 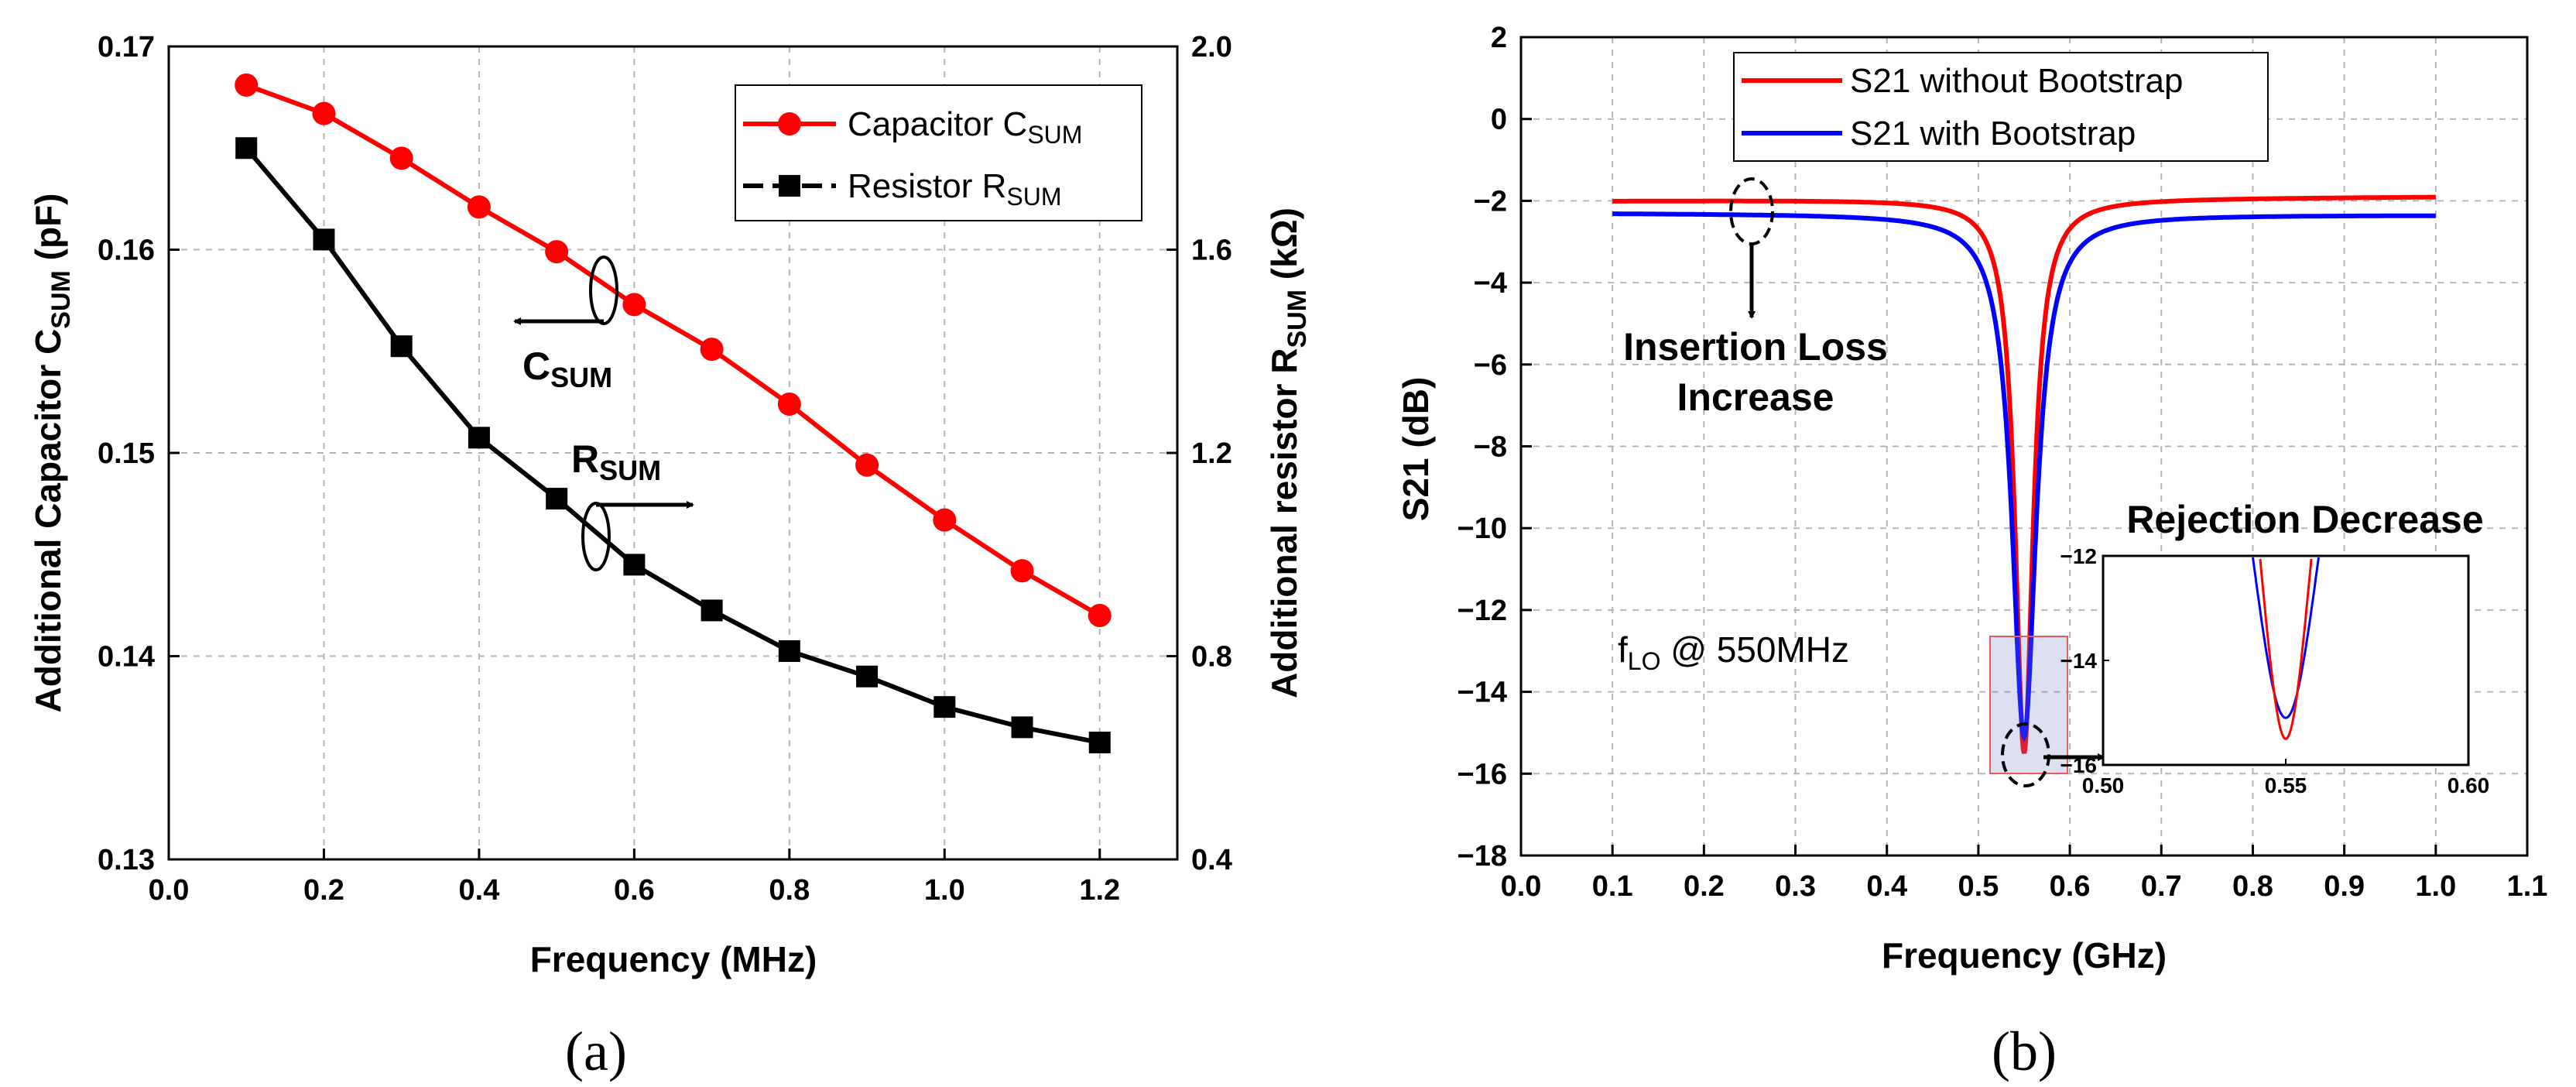 I want to click on chart-b-x-tick-label: 0.0, so click(x=1521, y=886).